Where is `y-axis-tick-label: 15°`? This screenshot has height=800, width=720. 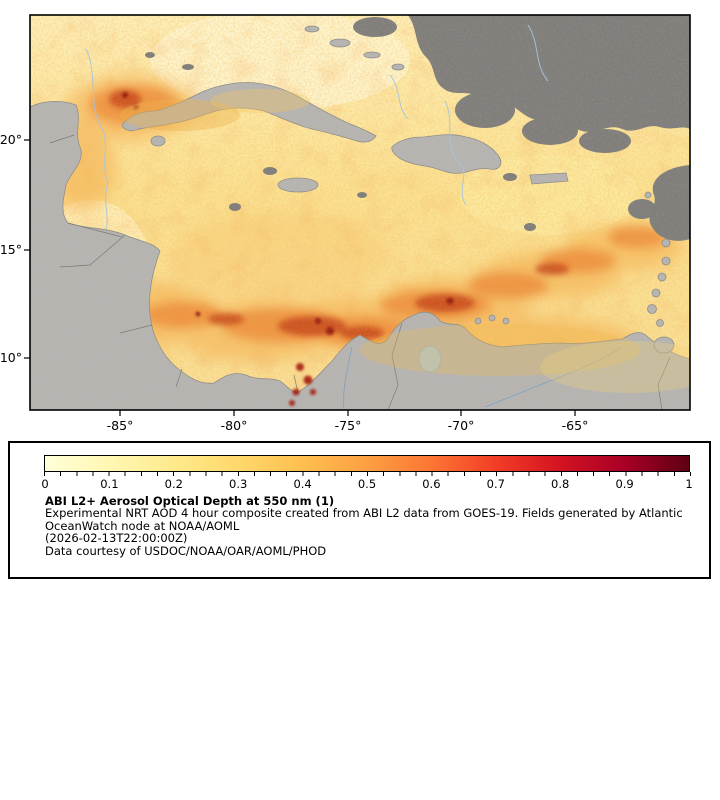 y-axis-tick-label: 15° is located at coordinates (11, 249).